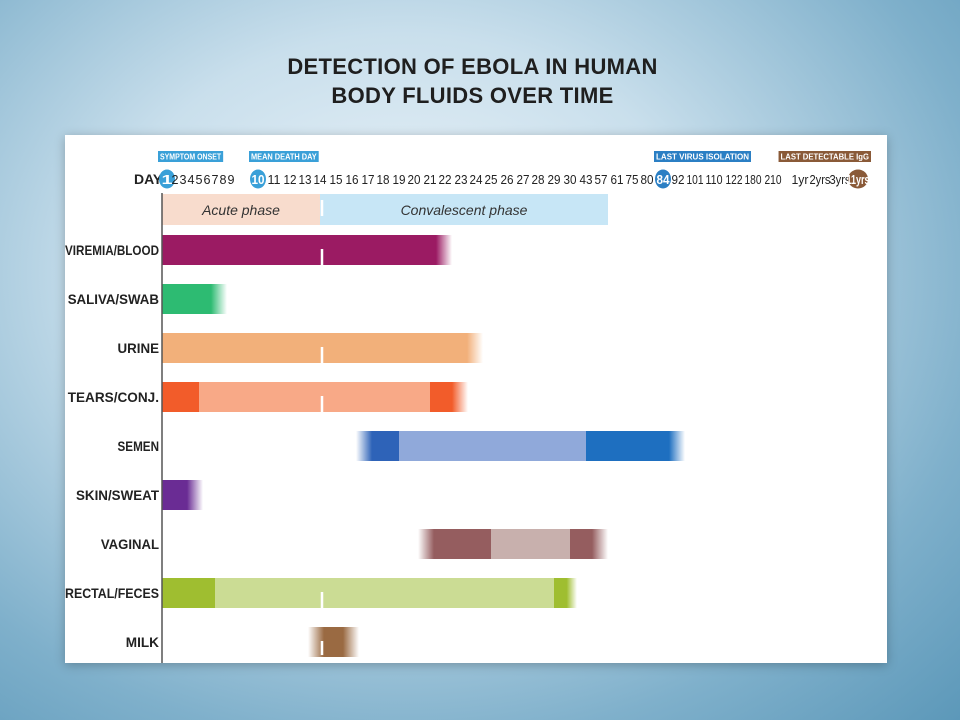 This screenshot has width=960, height=720. Describe the element at coordinates (320, 180) in the screenshot. I see `tick-label: 14` at that location.